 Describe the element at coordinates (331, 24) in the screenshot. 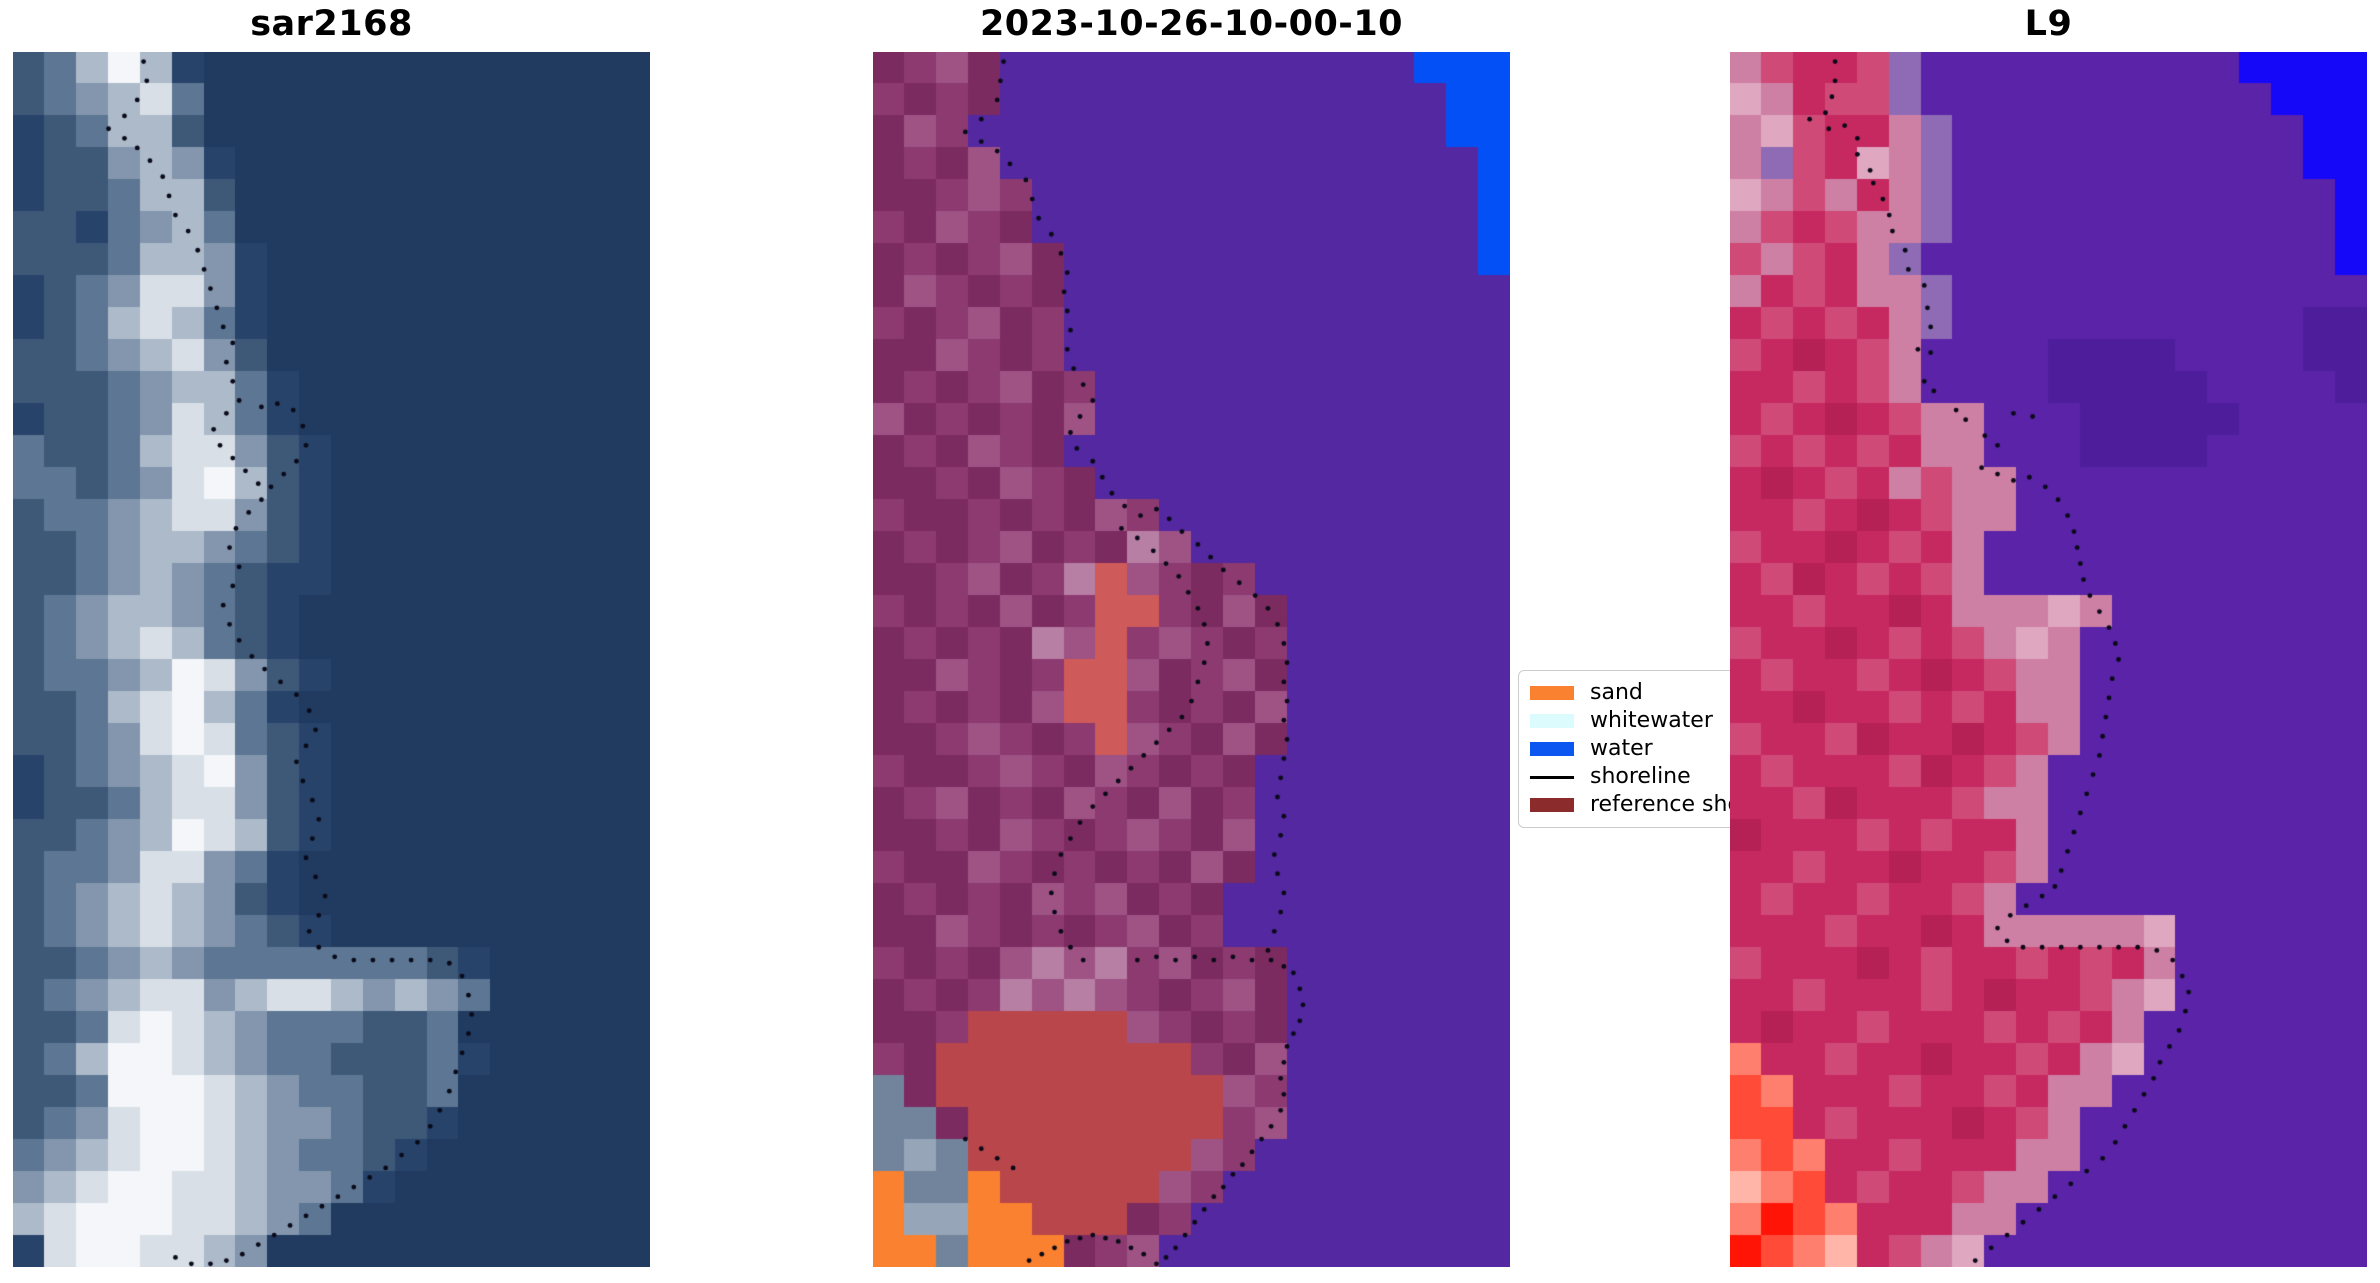

I see `panel-title-sar: sar2168` at that location.